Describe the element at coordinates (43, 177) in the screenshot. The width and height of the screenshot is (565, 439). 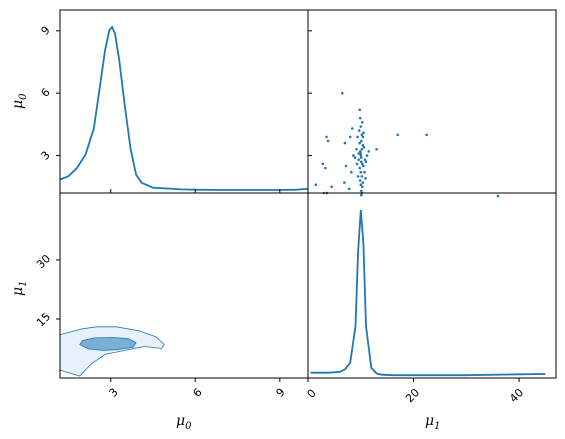
I see `left-tick-labels: 9 6 3 30 15` at that location.